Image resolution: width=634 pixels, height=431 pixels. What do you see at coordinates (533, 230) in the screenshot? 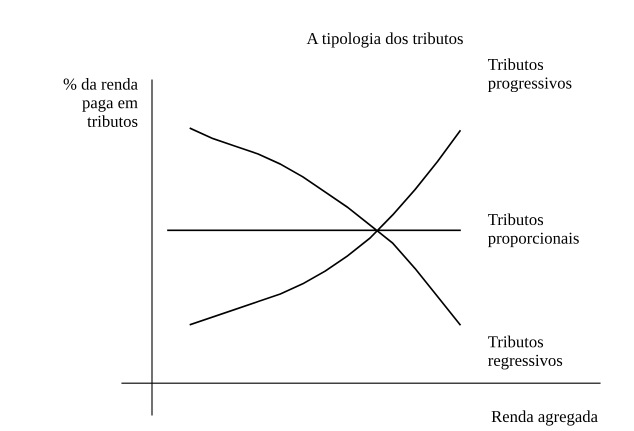
I see `series-label: Tributos proporcionais` at bounding box center [533, 230].